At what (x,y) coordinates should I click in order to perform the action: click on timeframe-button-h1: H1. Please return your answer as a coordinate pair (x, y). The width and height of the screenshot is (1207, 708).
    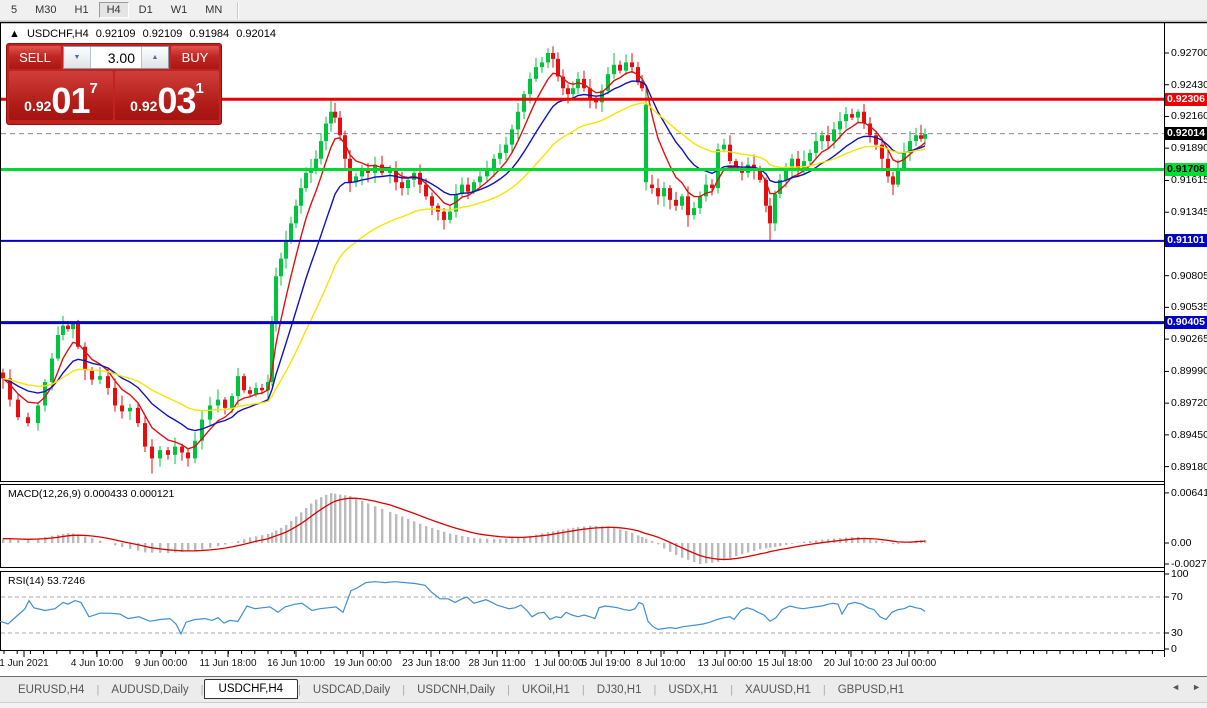
    Looking at the image, I should click on (81, 10).